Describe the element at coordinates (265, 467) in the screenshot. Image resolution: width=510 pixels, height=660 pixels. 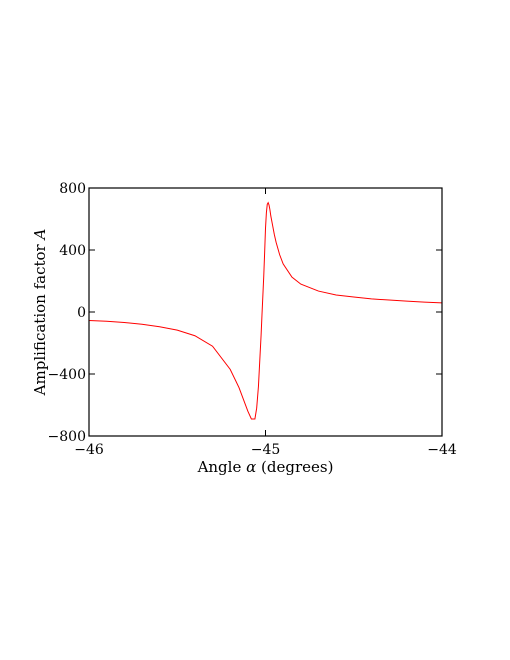
I see `x-axis-label: Angle α (degrees)` at that location.